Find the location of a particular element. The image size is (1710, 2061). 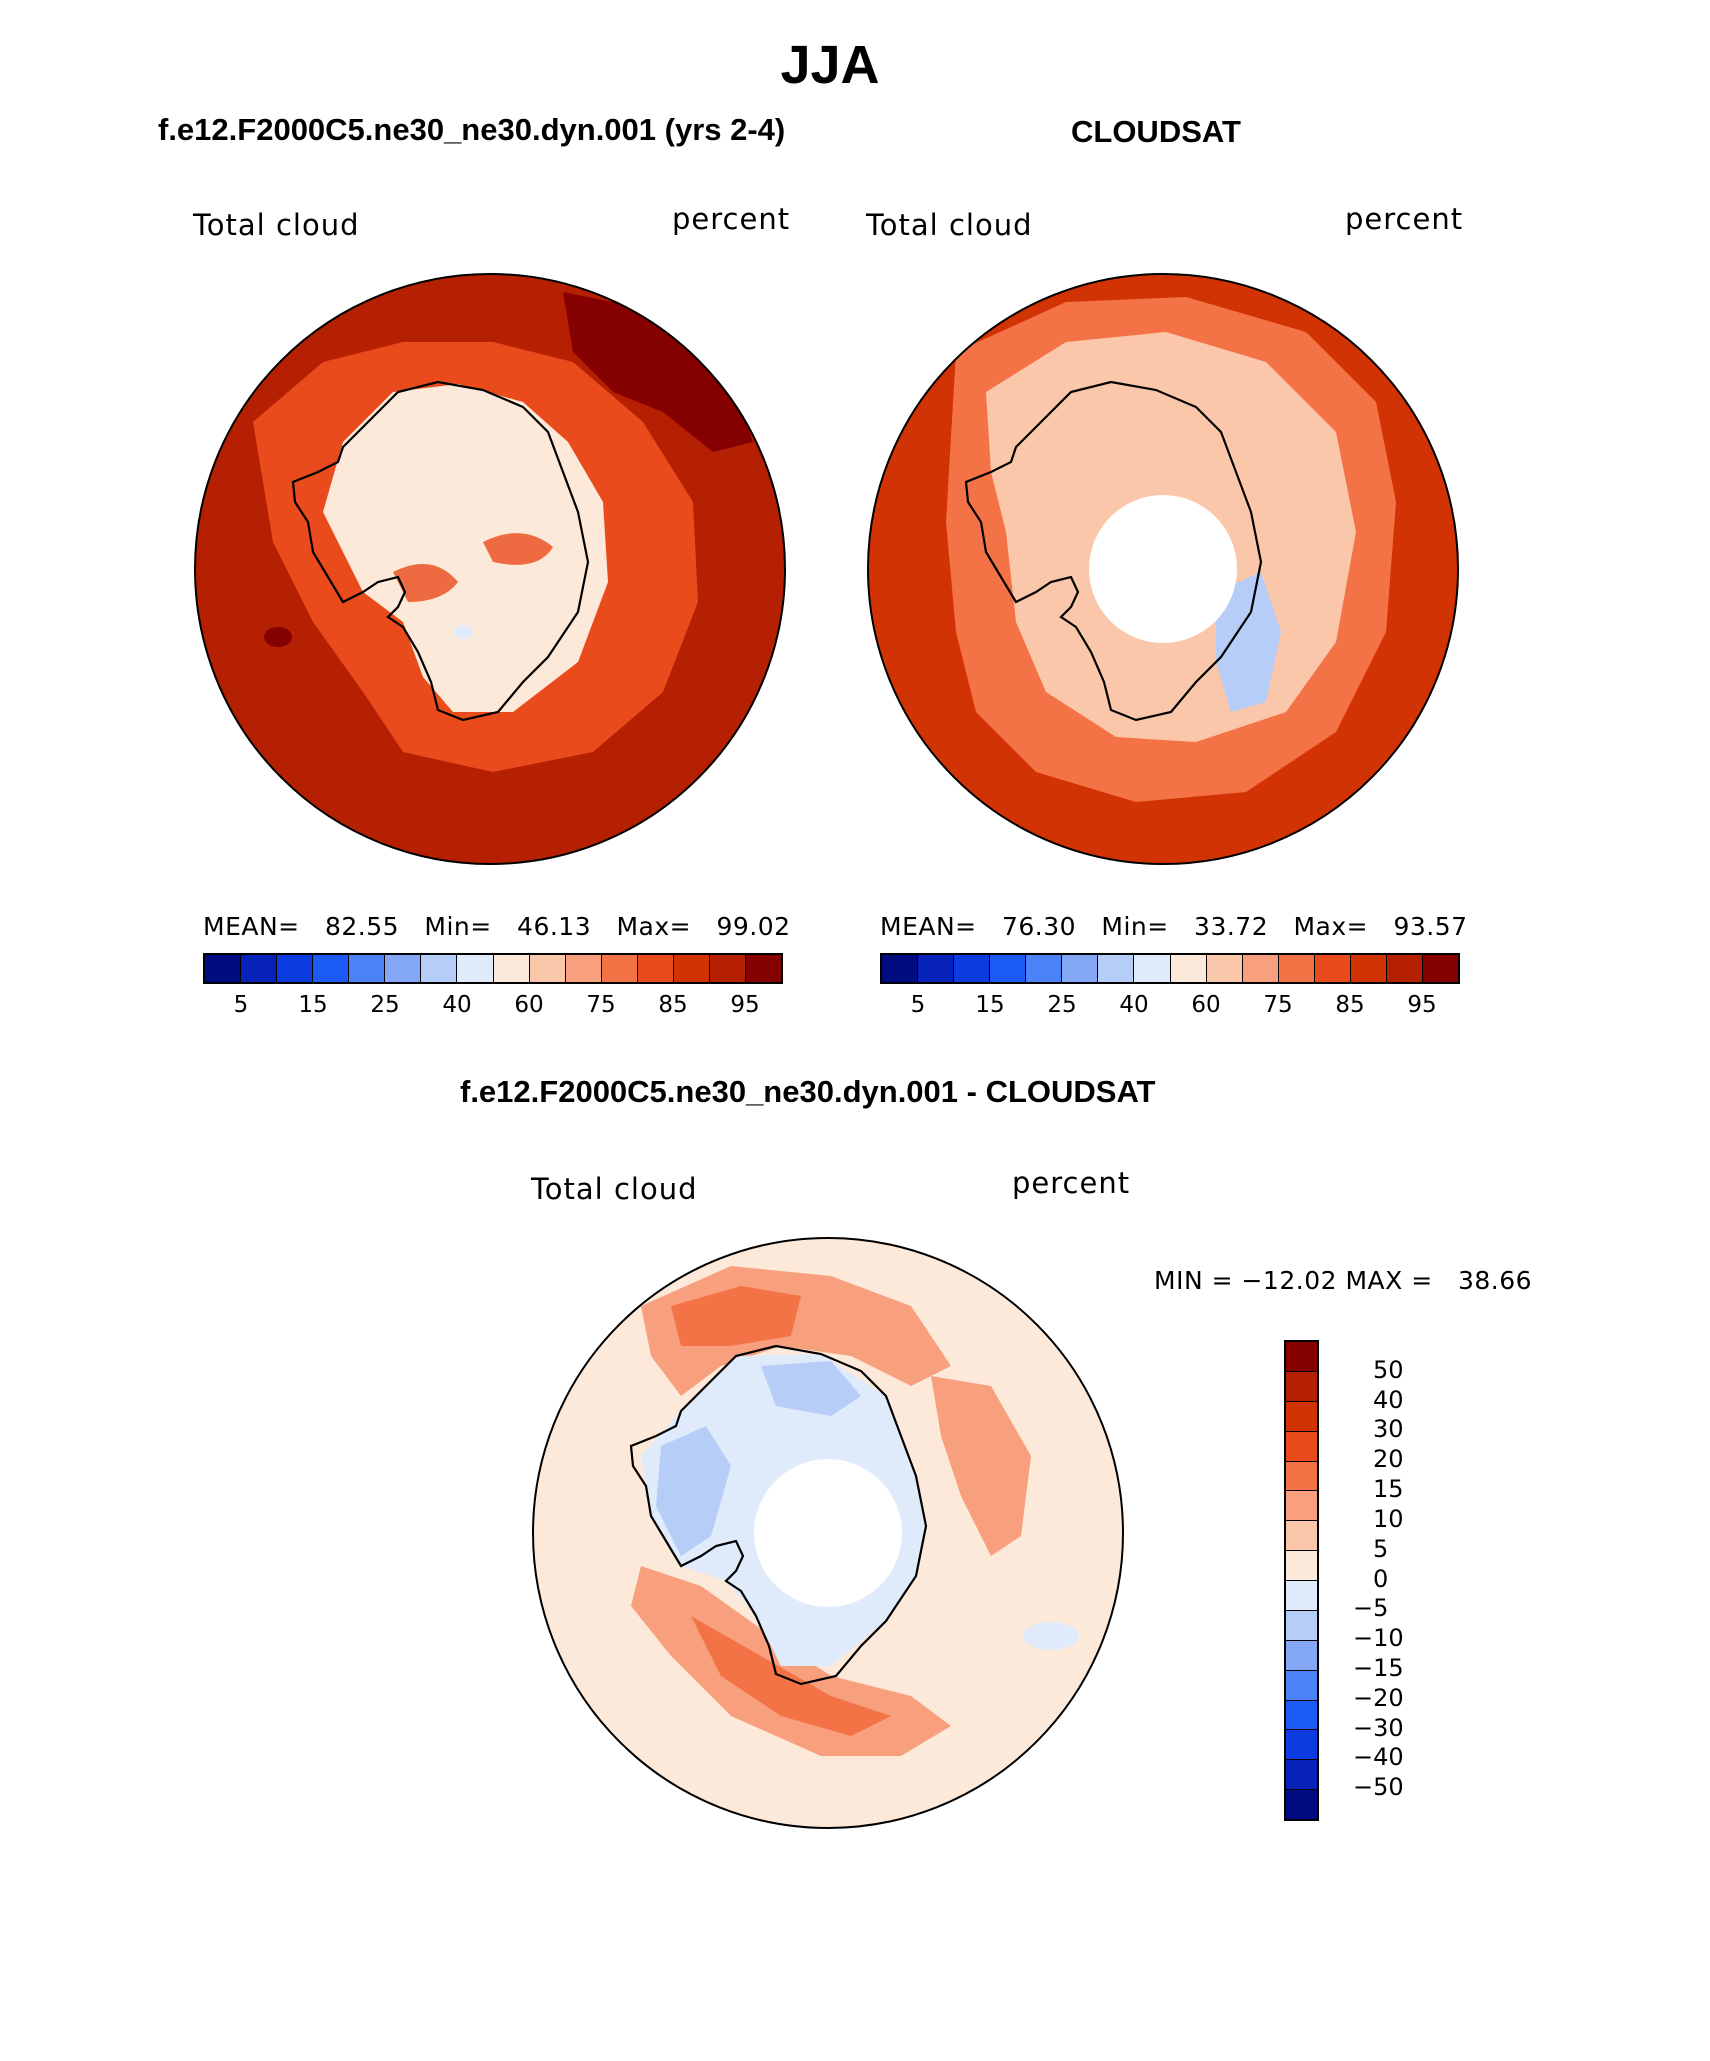

figure-title: JJA is located at coordinates (830, 65).